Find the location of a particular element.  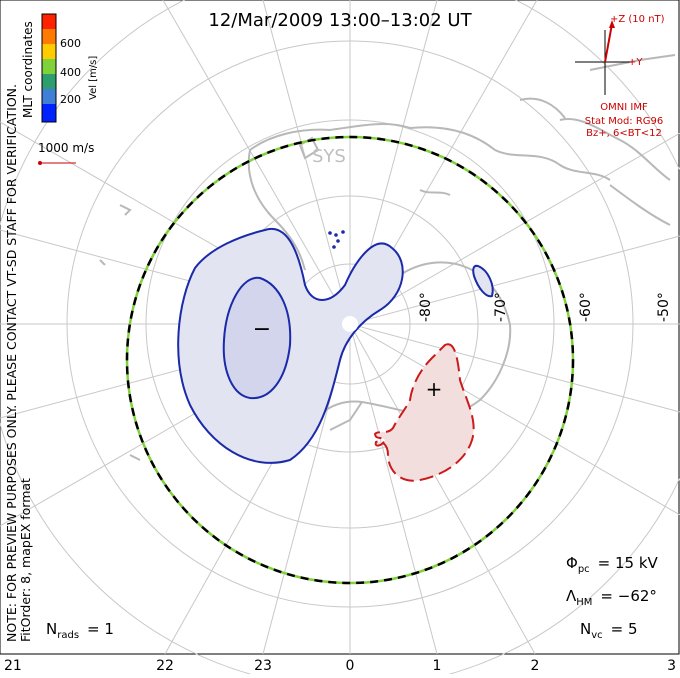

positive-cell-sign: + is located at coordinates (434, 389).